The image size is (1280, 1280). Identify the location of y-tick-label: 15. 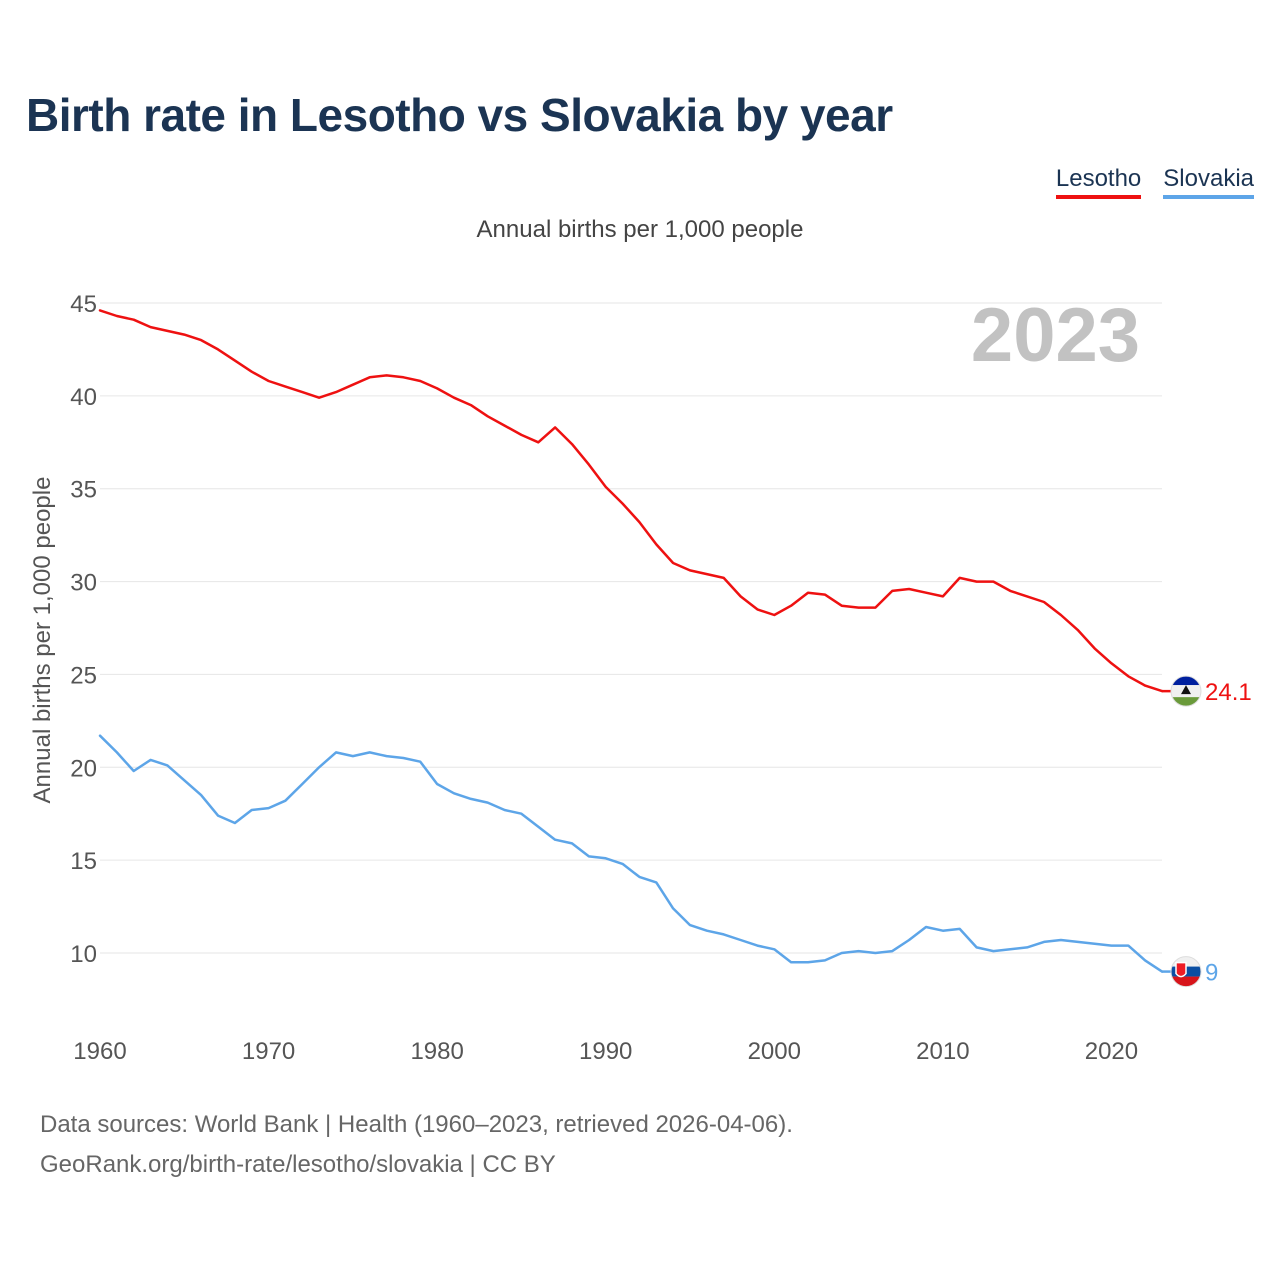
(83, 861).